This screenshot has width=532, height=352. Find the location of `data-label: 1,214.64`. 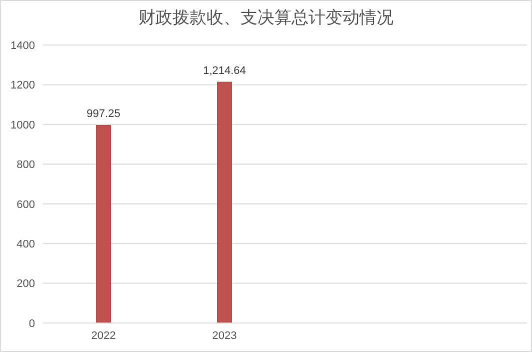

data-label: 1,214.64 is located at coordinates (224, 70).